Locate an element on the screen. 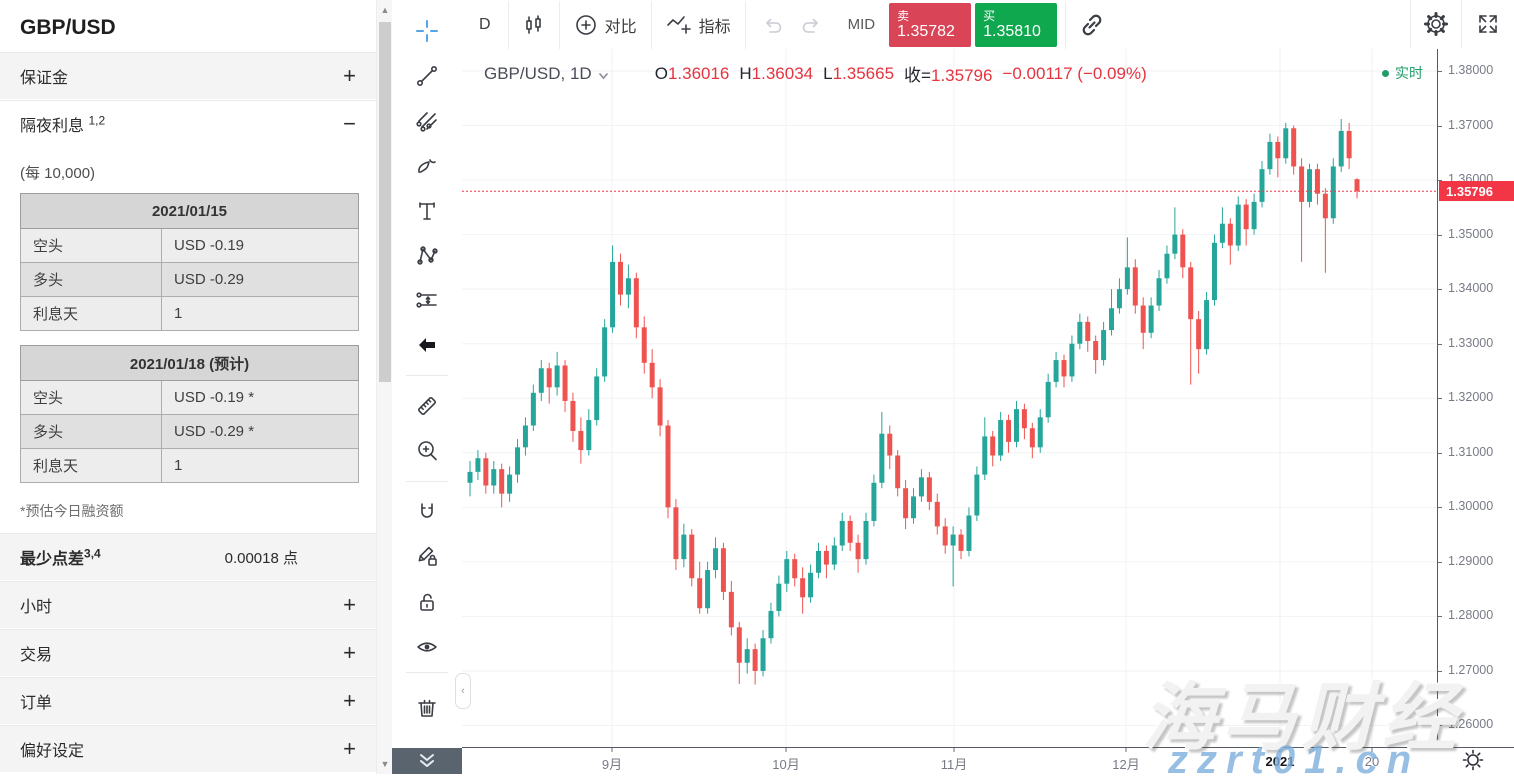  table-header-date: 2021/01/18 (预计) is located at coordinates (189, 363).